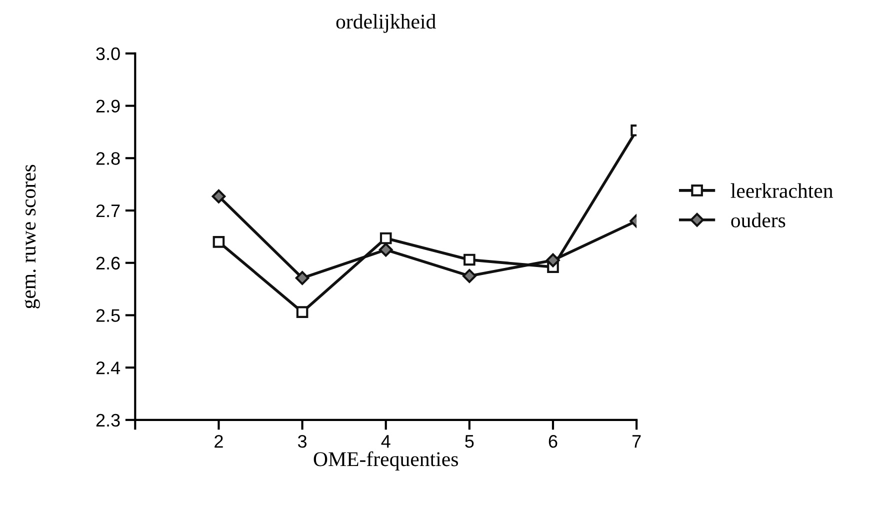 Image resolution: width=872 pixels, height=509 pixels. I want to click on x-axis-title: OME-frequenties, so click(386, 460).